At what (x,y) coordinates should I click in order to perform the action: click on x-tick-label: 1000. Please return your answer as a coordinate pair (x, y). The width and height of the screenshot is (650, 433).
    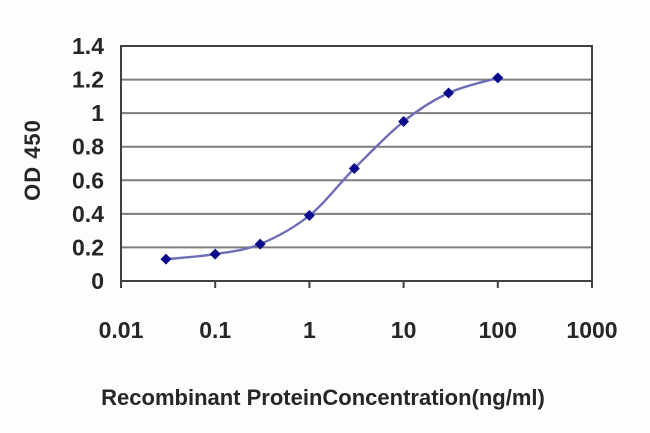
    Looking at the image, I should click on (591, 330).